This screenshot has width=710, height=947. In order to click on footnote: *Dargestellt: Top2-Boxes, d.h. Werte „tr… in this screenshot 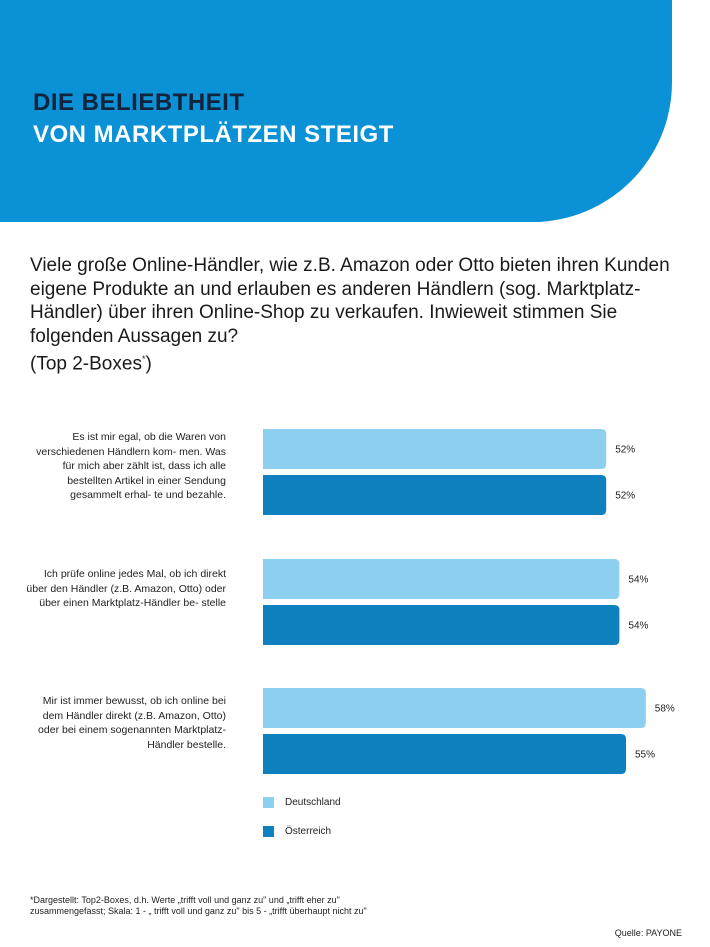, I will do `click(310, 906)`.